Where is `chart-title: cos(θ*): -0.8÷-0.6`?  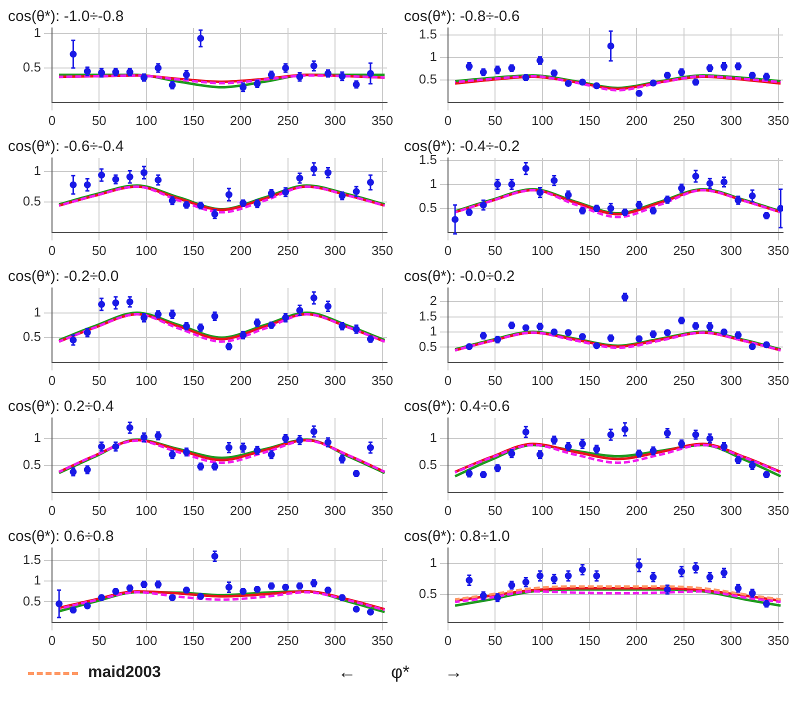
chart-title: cos(θ*): -0.8÷-0.6 is located at coordinates (462, 17).